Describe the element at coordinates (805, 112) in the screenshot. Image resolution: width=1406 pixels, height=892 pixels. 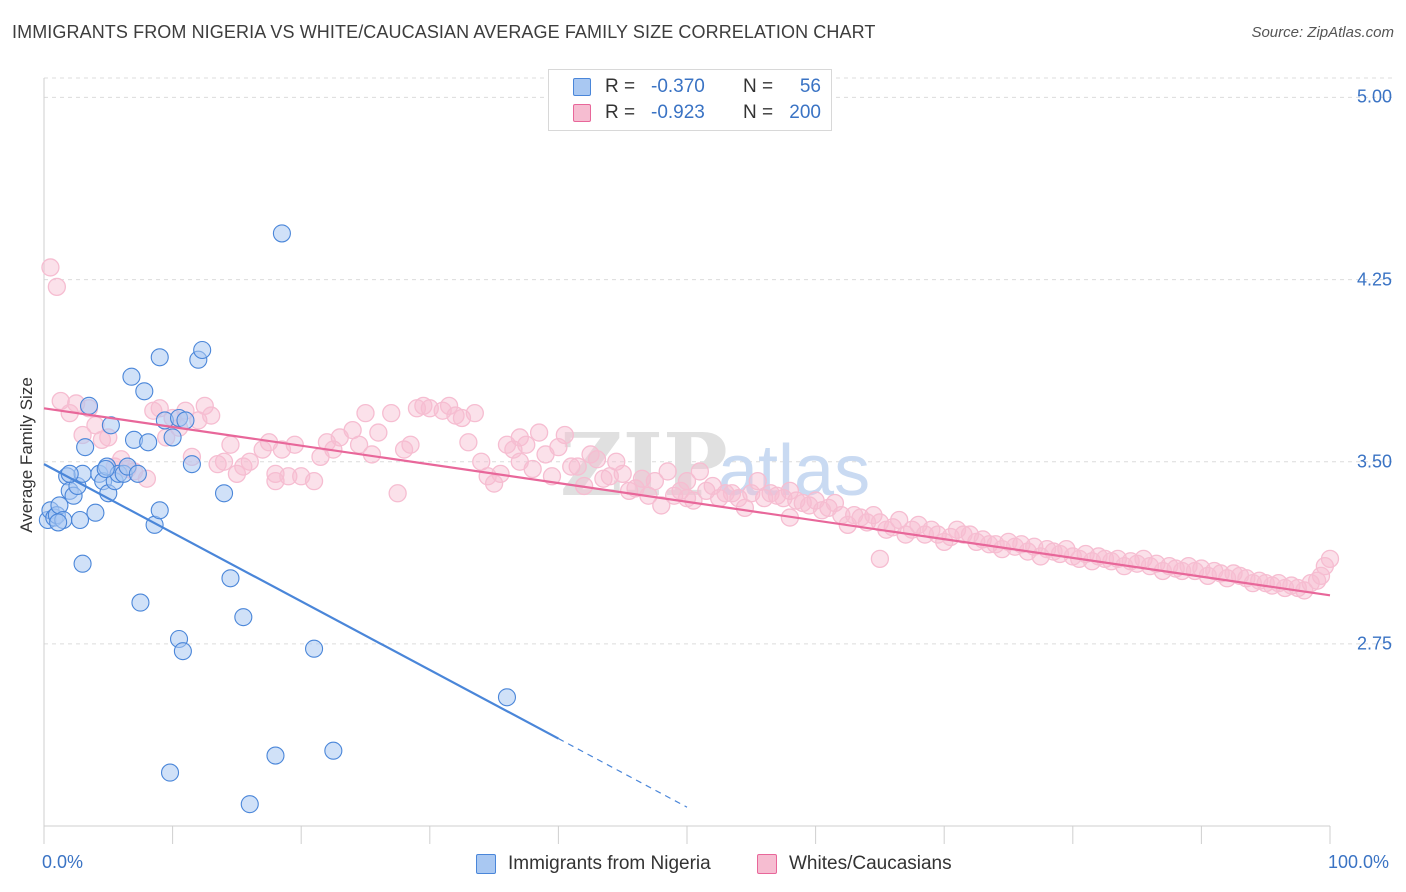
I see `legend-n-value: 200` at that location.